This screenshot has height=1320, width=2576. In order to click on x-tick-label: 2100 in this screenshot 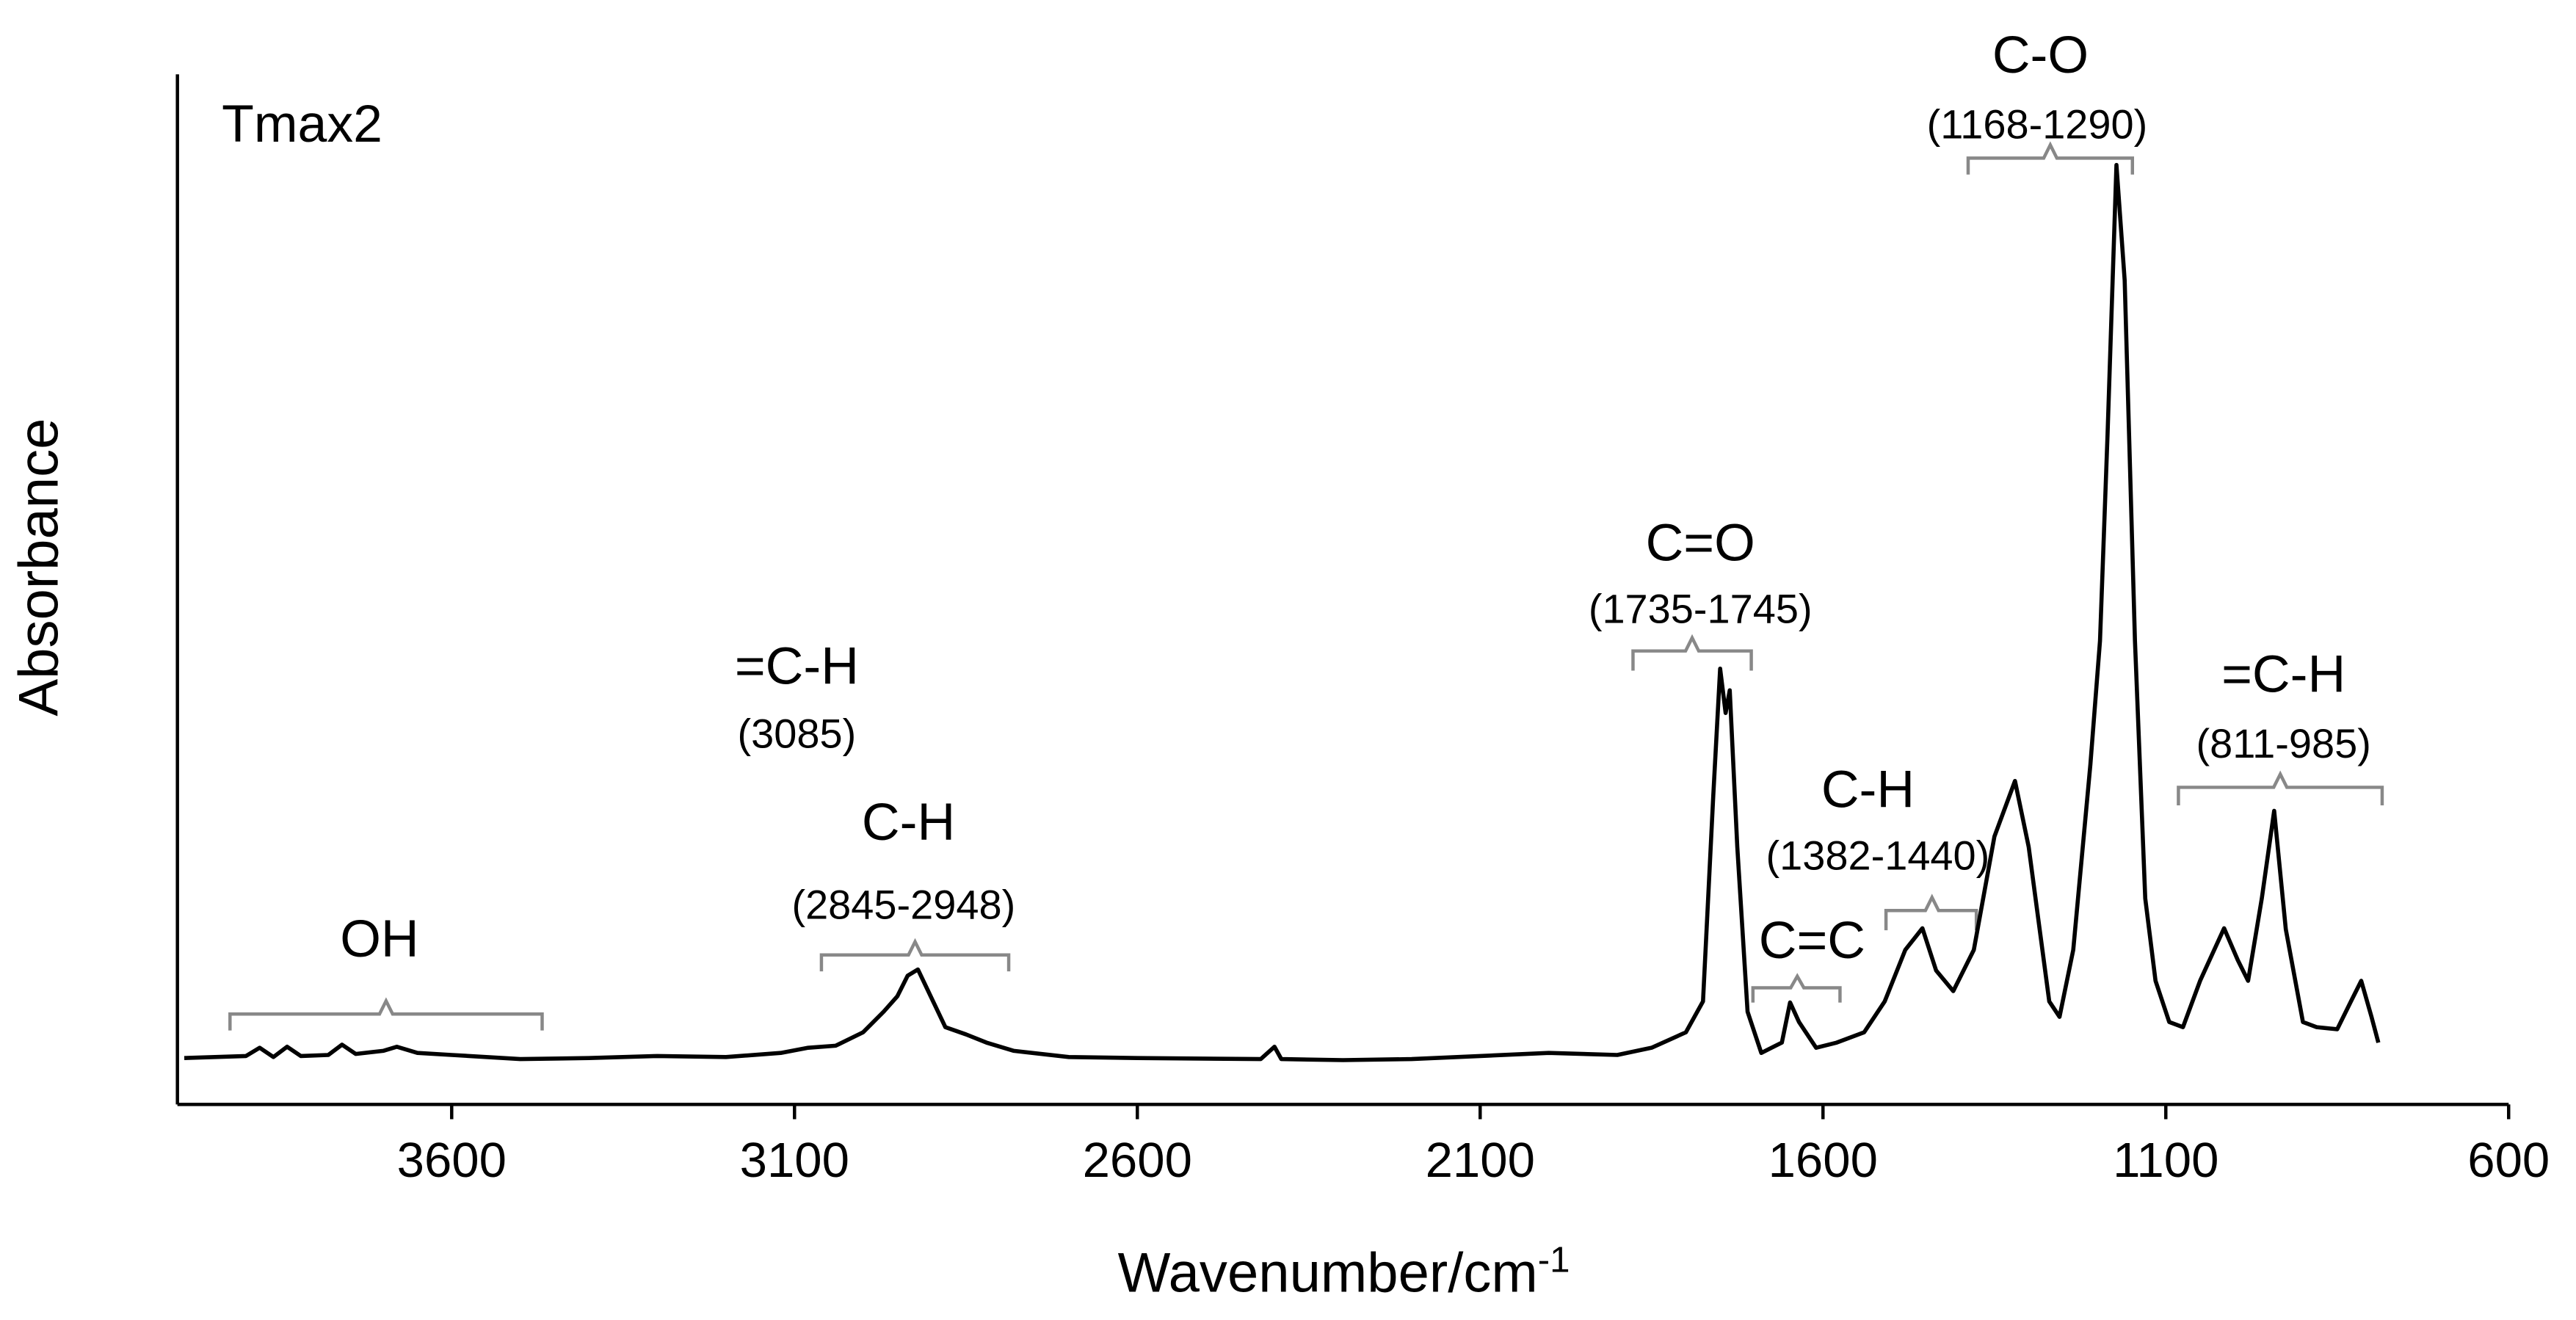, I will do `click(1481, 1160)`.